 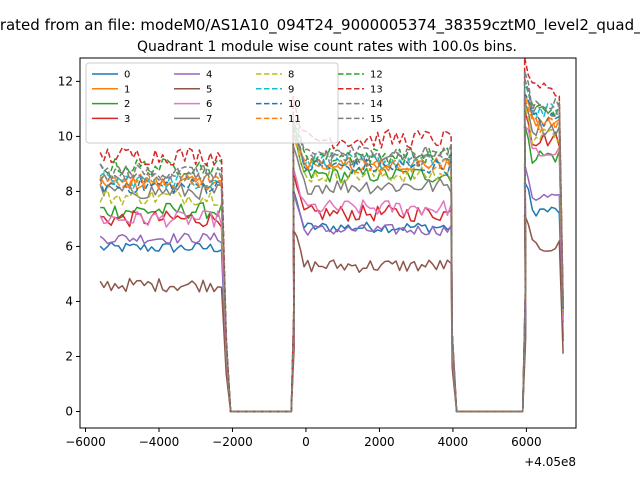 I want to click on legend-label-12: 12, so click(x=376, y=75).